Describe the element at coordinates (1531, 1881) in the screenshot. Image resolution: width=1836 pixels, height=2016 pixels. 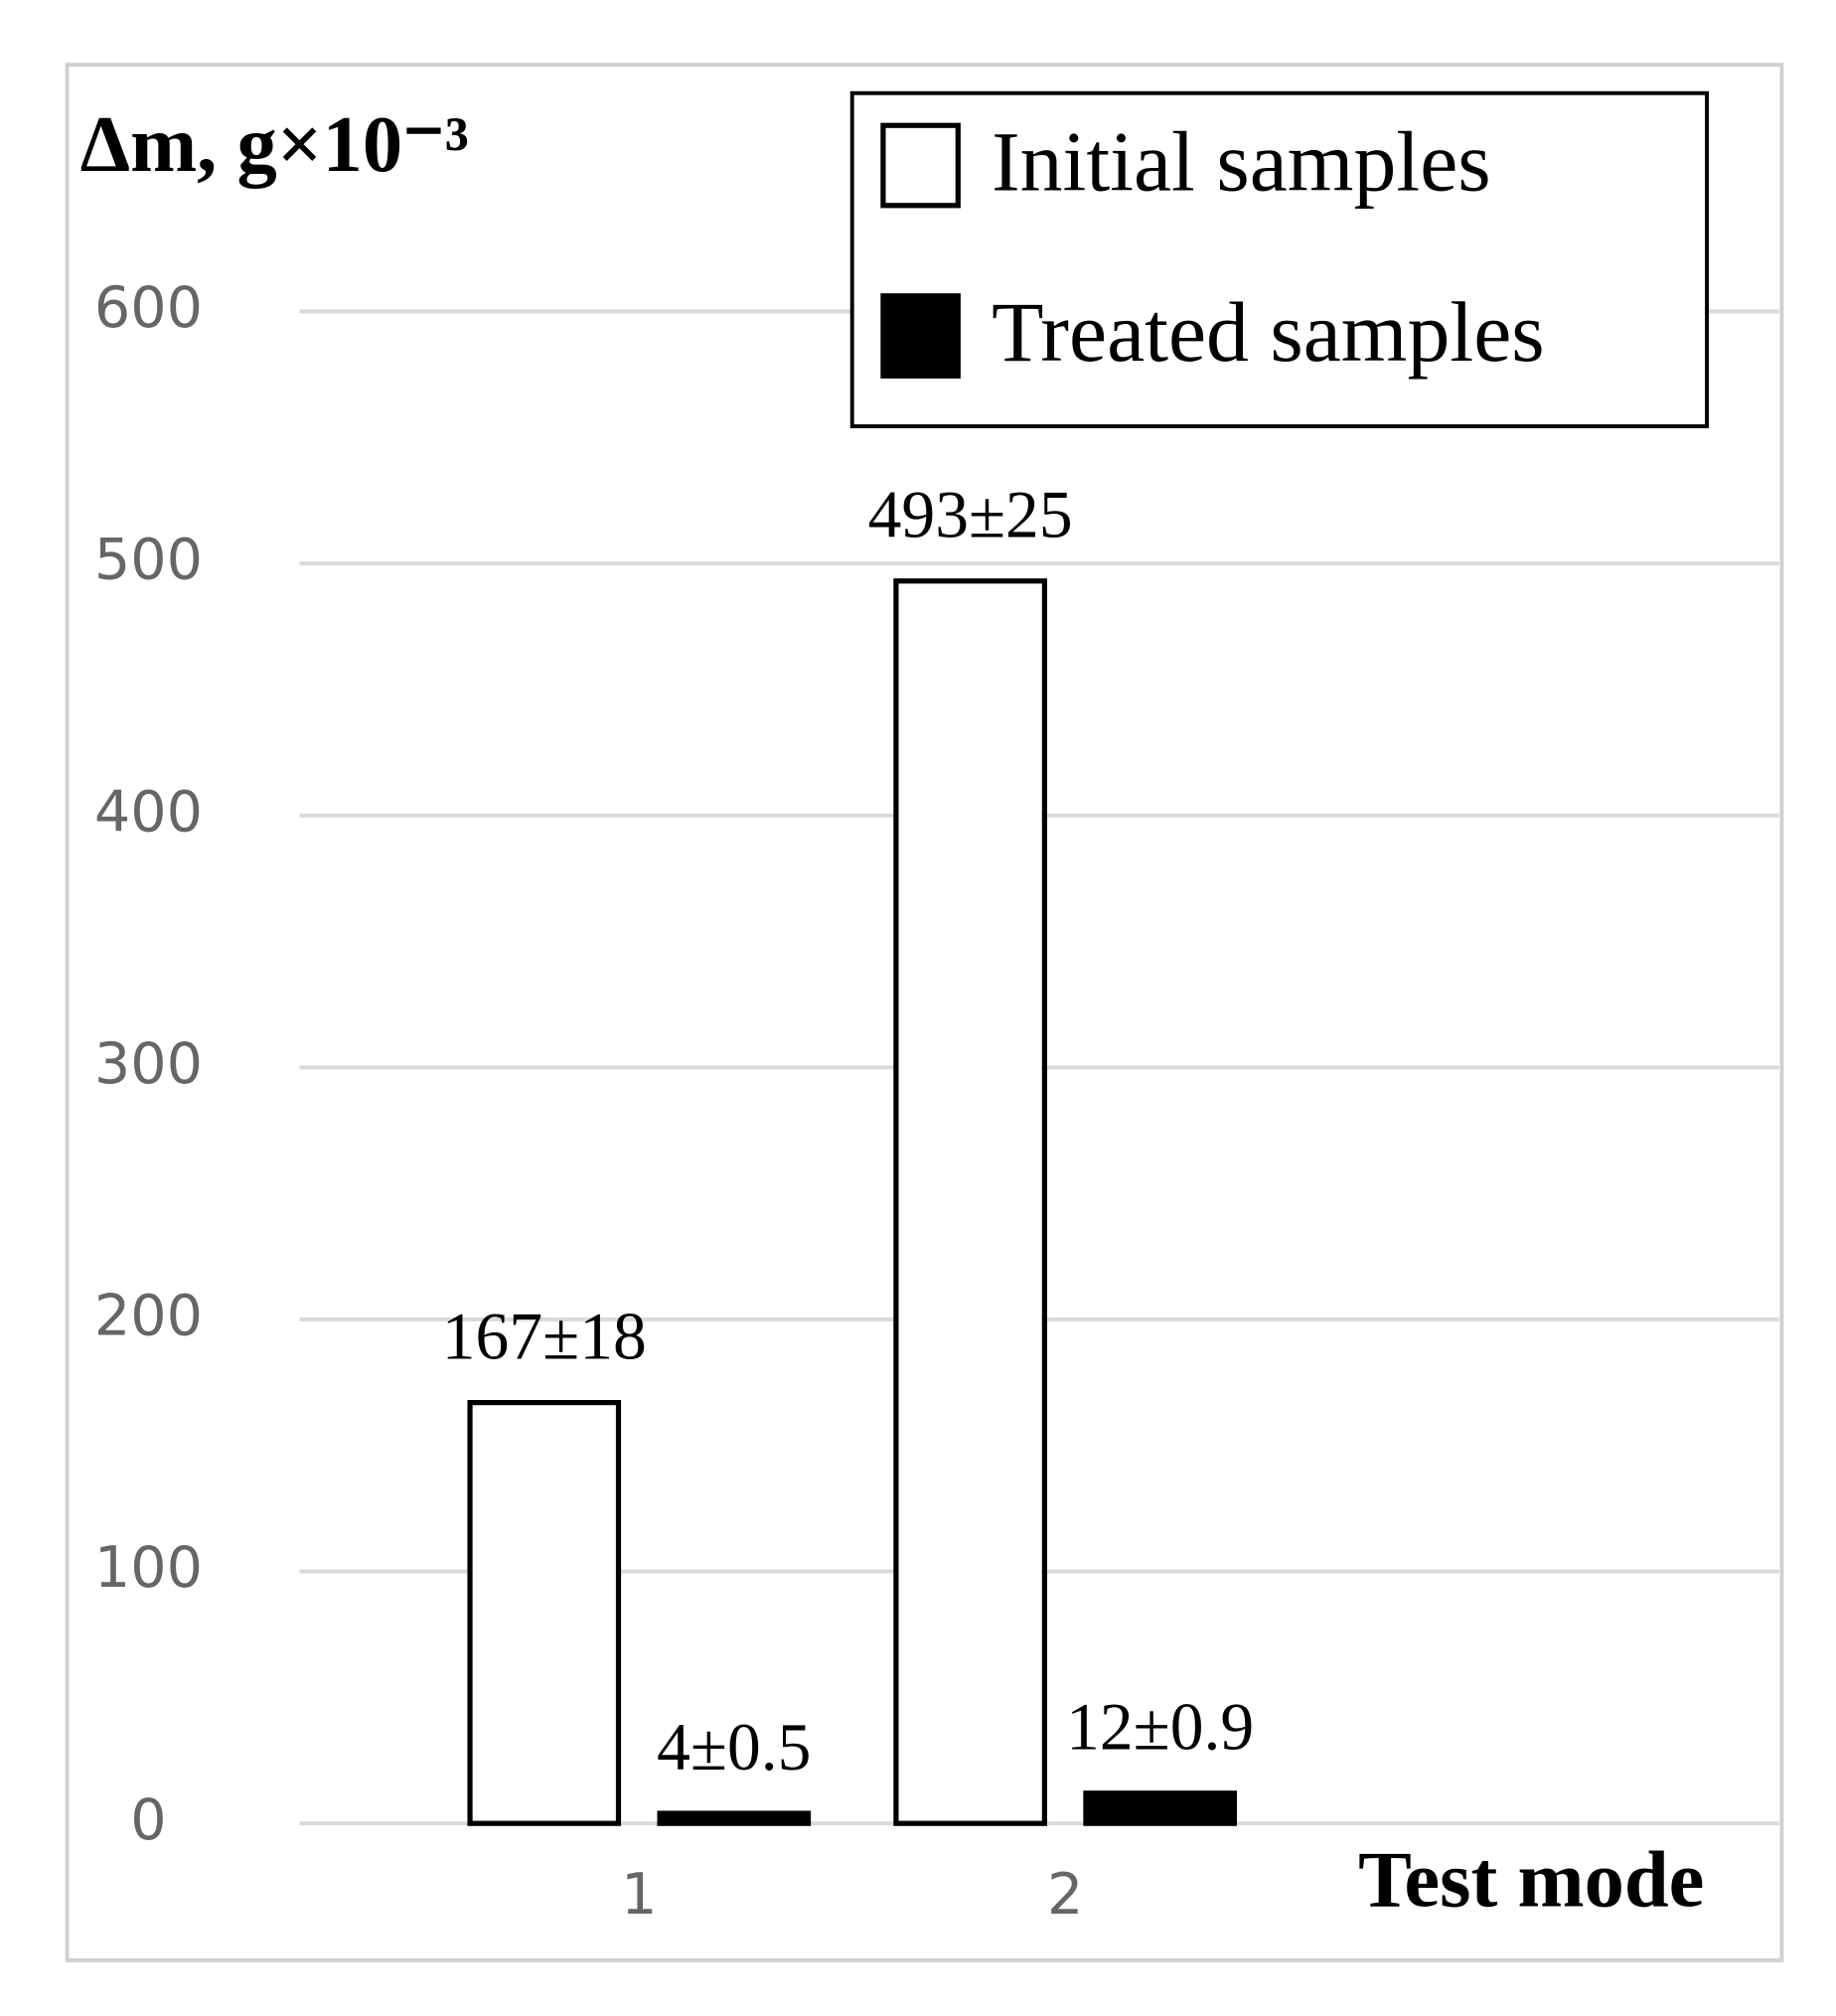
I see `x-axis-label: Test mode` at that location.